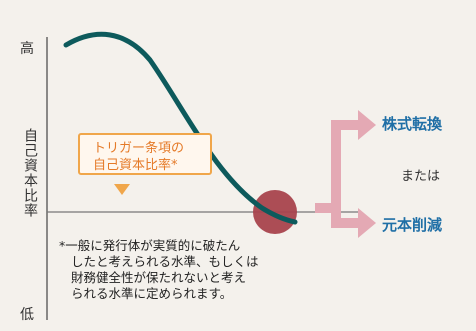 The width and height of the screenshot is (476, 331). Describe the element at coordinates (139, 148) in the screenshot. I see `callout-line-1: トリガー条項の` at that location.